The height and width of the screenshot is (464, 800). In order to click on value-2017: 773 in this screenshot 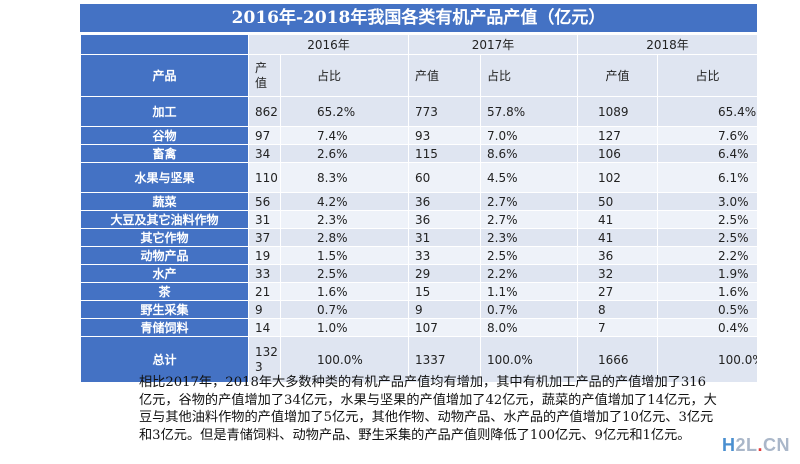, I will do `click(445, 111)`.